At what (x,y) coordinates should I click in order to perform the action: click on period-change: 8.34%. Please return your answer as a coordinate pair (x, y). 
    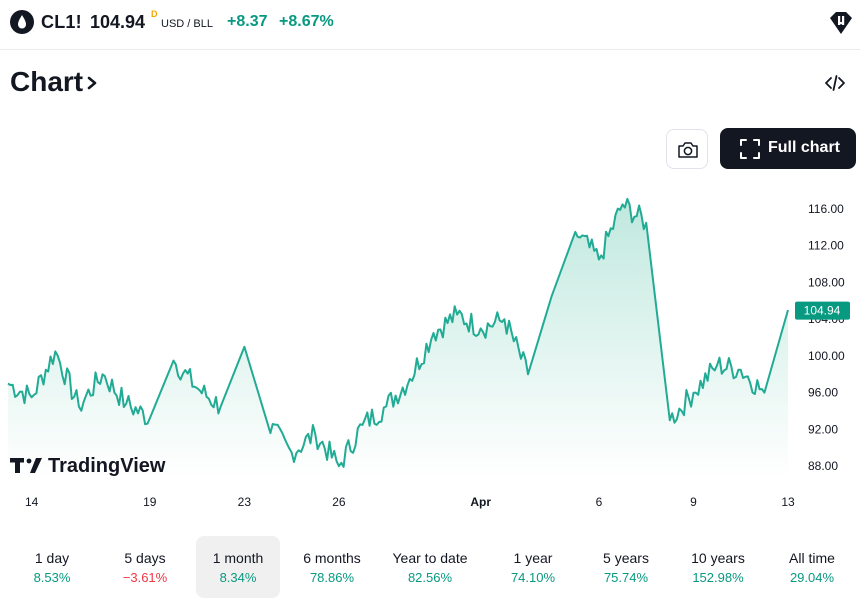
    Looking at the image, I should click on (238, 577).